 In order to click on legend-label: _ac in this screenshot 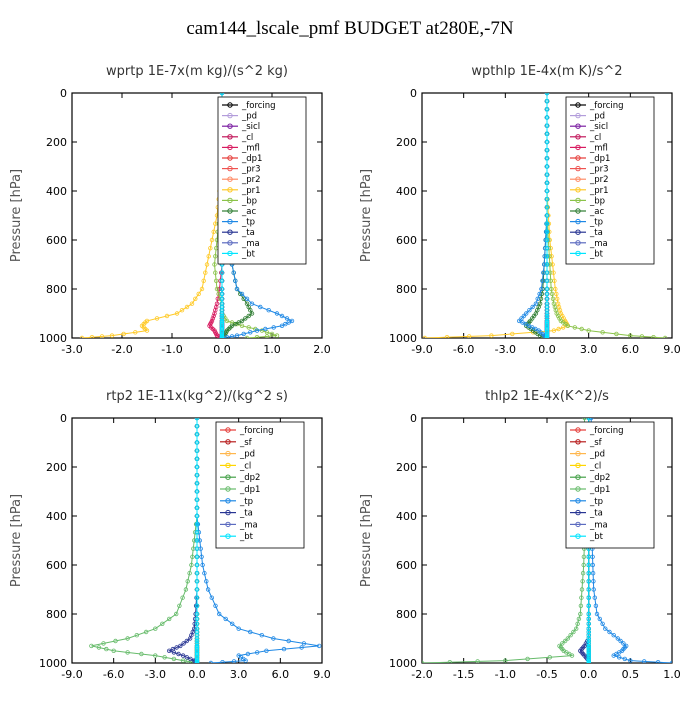, I will do `click(596, 212)`.